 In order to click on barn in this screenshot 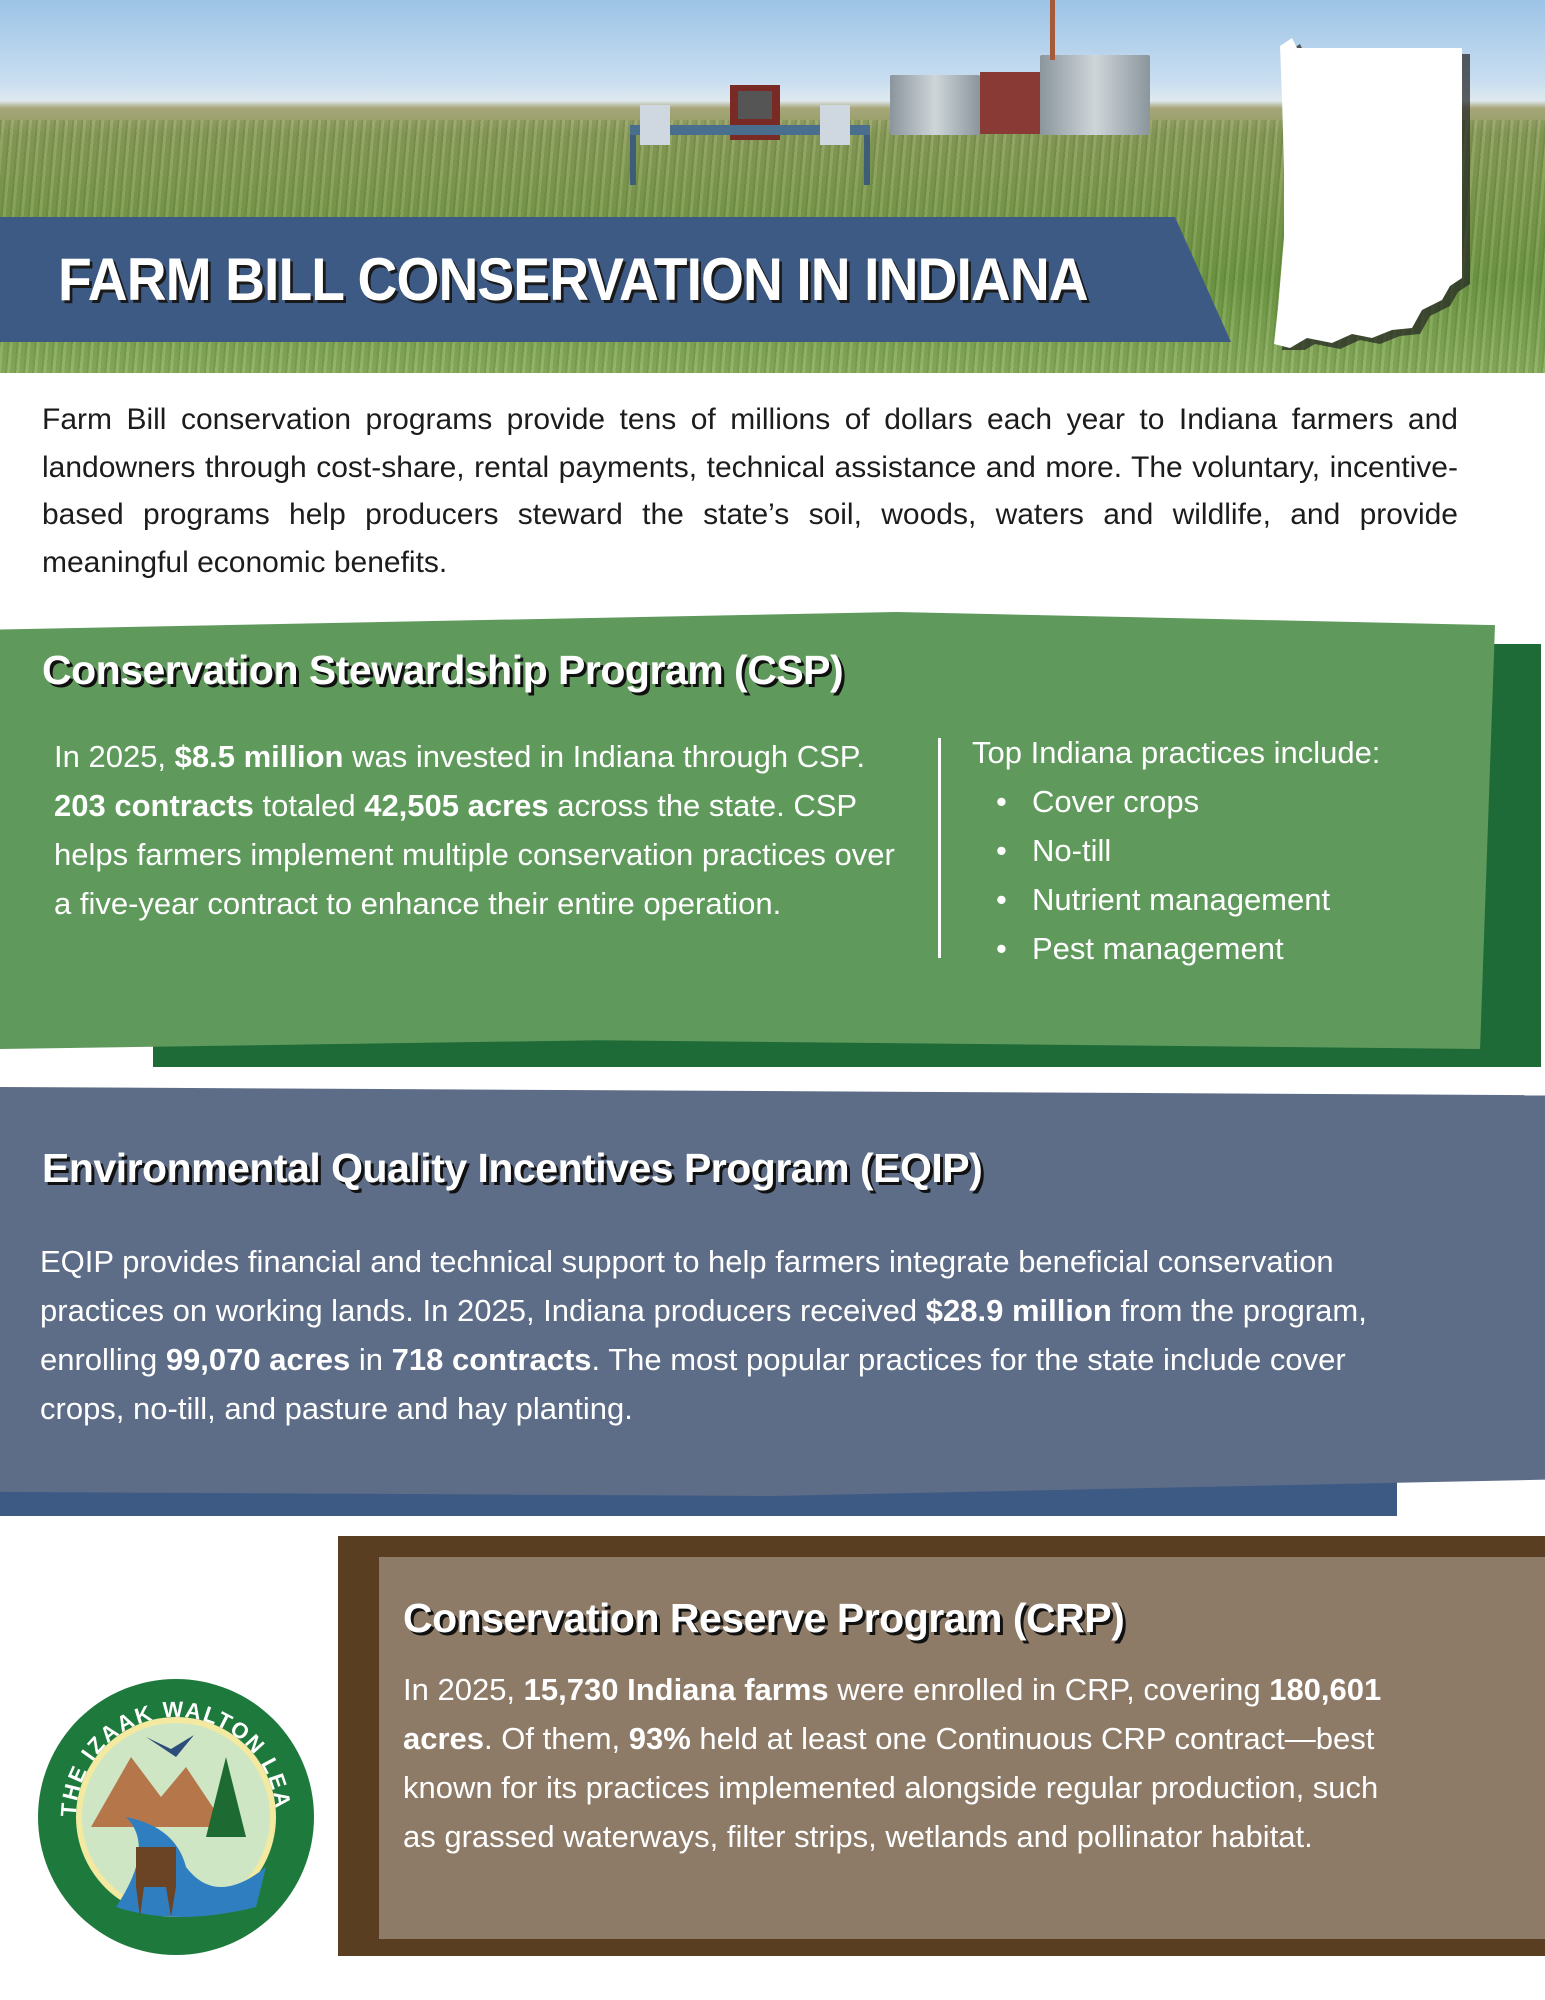, I will do `click(1010, 103)`.